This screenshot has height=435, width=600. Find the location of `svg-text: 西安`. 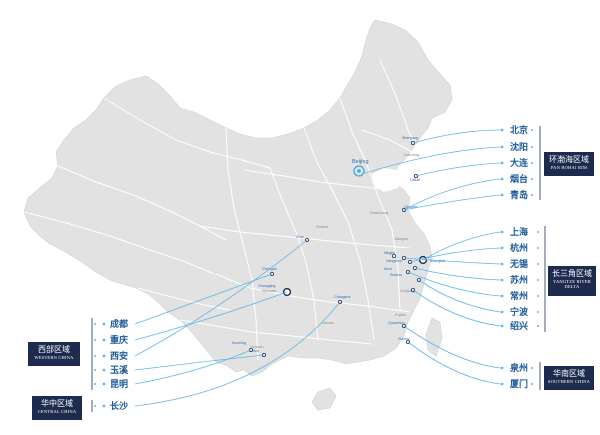

svg-text: 西安 is located at coordinates (119, 356).